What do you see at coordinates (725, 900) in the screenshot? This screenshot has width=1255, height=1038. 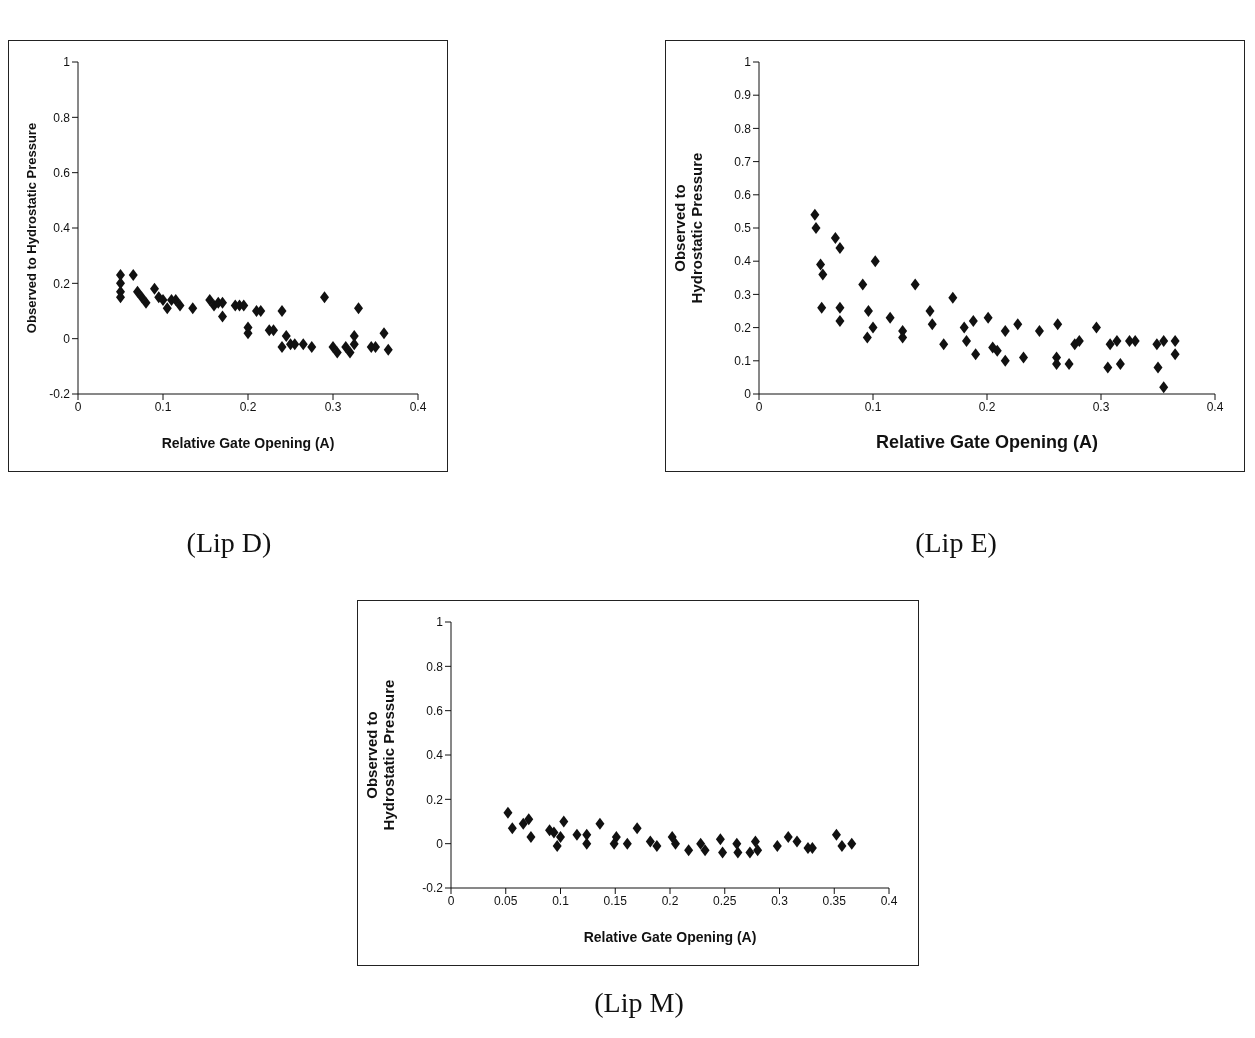 I see `x-tick-label: 0.25` at bounding box center [725, 900].